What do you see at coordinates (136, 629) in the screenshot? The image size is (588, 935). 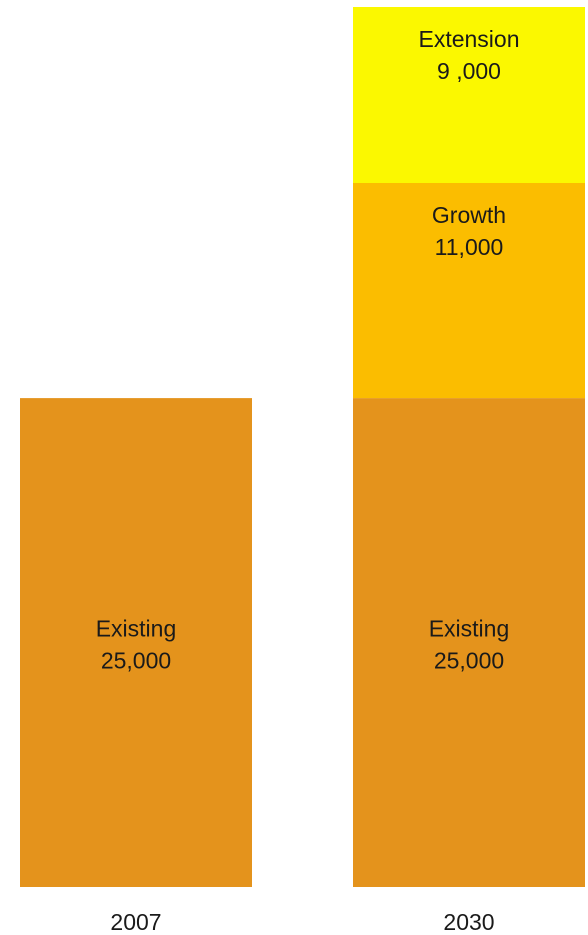 I see `segment-name-existing-2007: Existing` at bounding box center [136, 629].